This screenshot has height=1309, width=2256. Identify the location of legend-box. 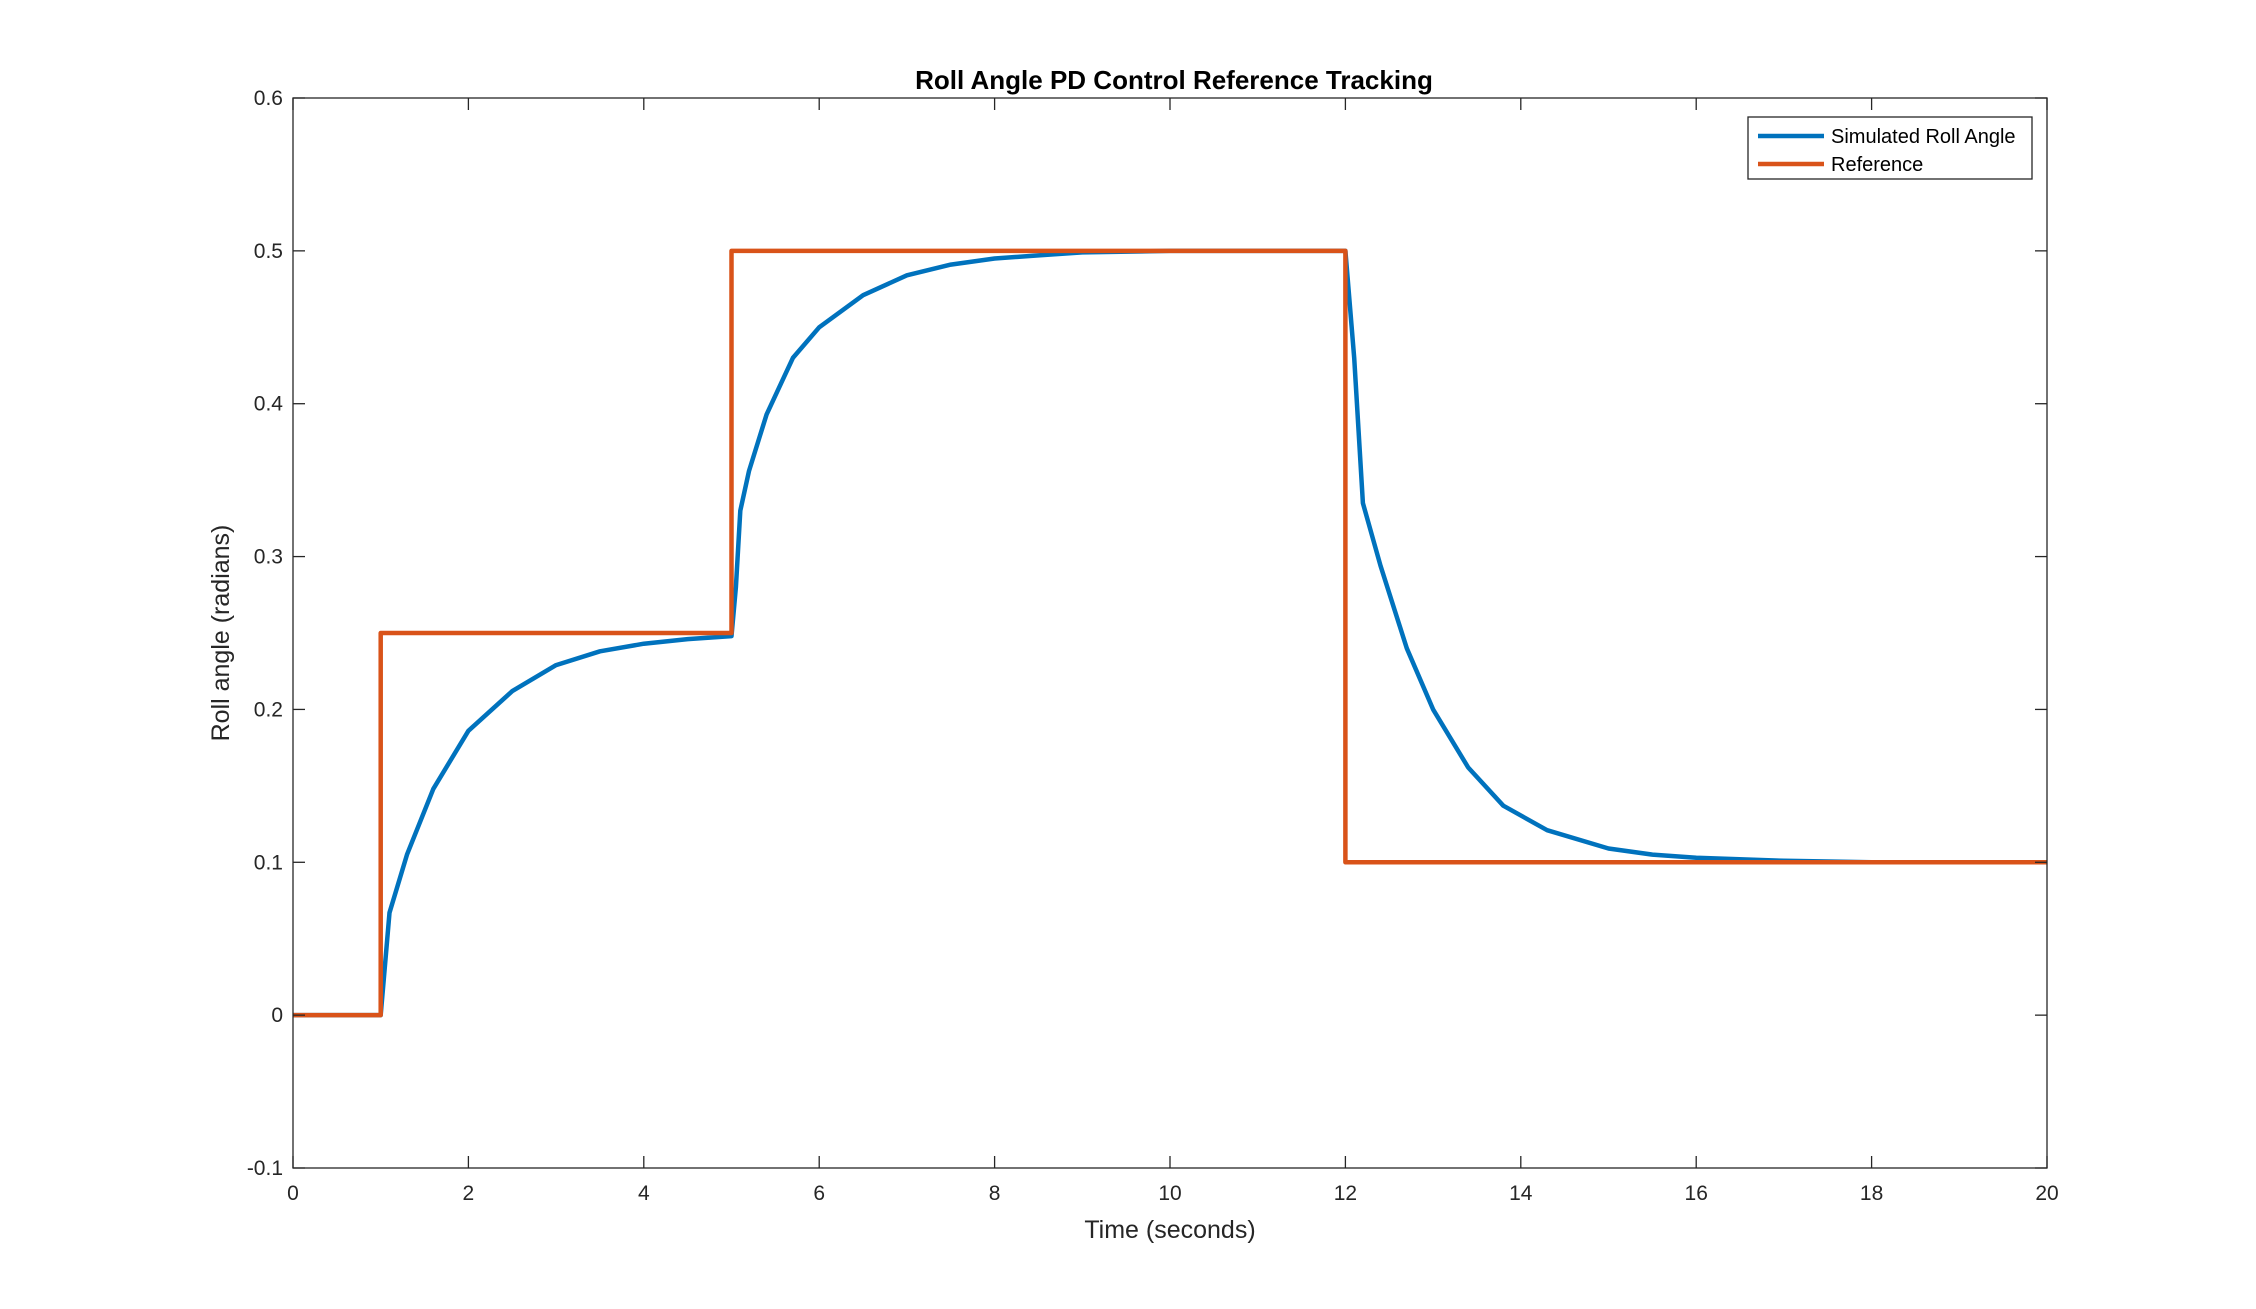
(1890, 148).